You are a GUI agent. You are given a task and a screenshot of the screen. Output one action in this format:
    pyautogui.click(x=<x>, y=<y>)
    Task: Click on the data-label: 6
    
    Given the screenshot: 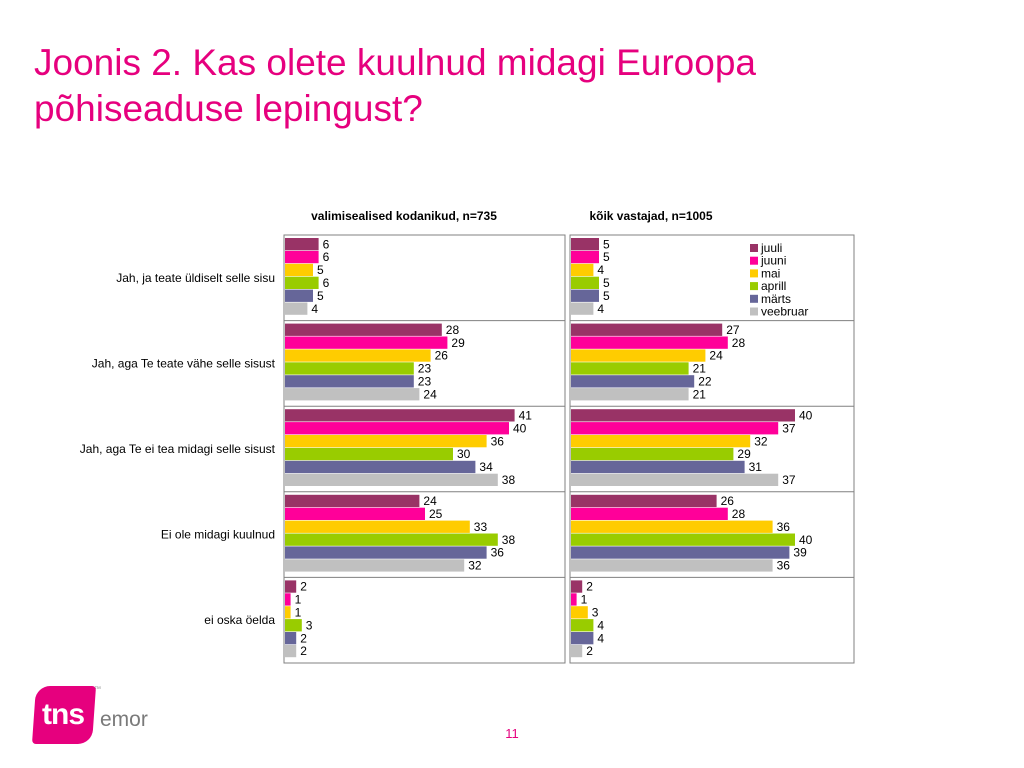 What is the action you would take?
    pyautogui.click(x=326, y=257)
    